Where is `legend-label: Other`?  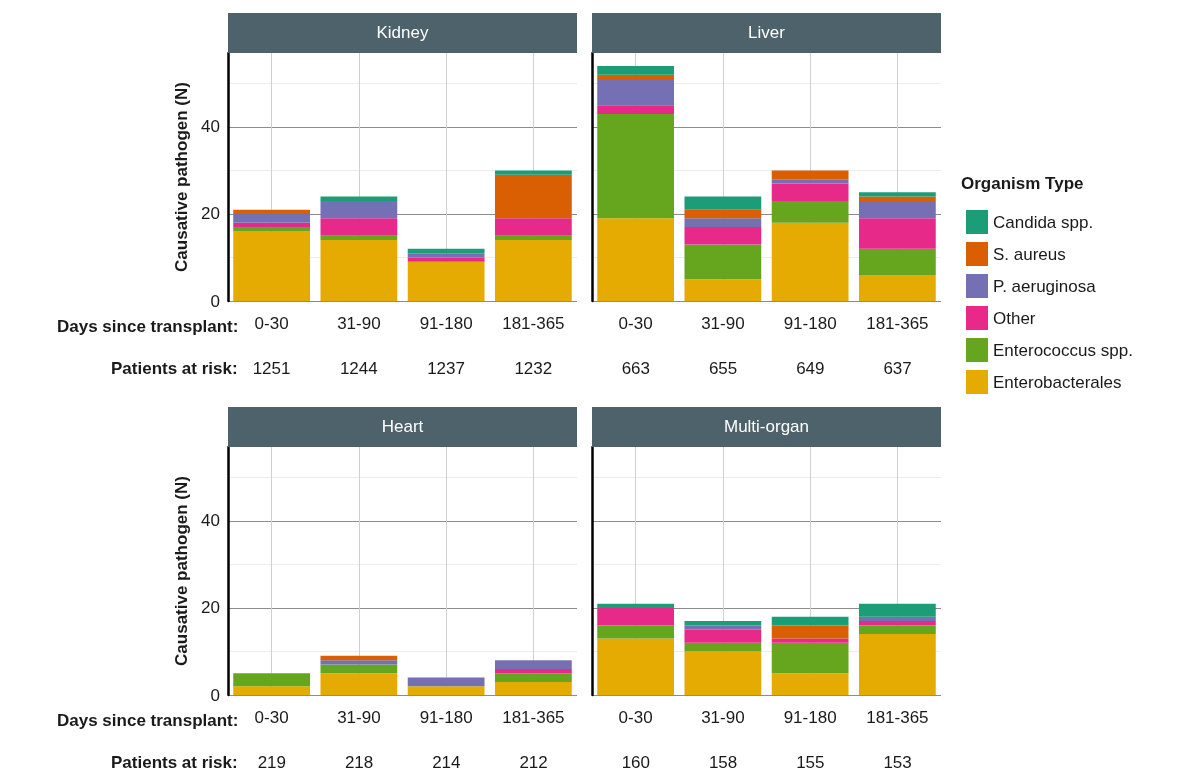
legend-label: Other is located at coordinates (1014, 318).